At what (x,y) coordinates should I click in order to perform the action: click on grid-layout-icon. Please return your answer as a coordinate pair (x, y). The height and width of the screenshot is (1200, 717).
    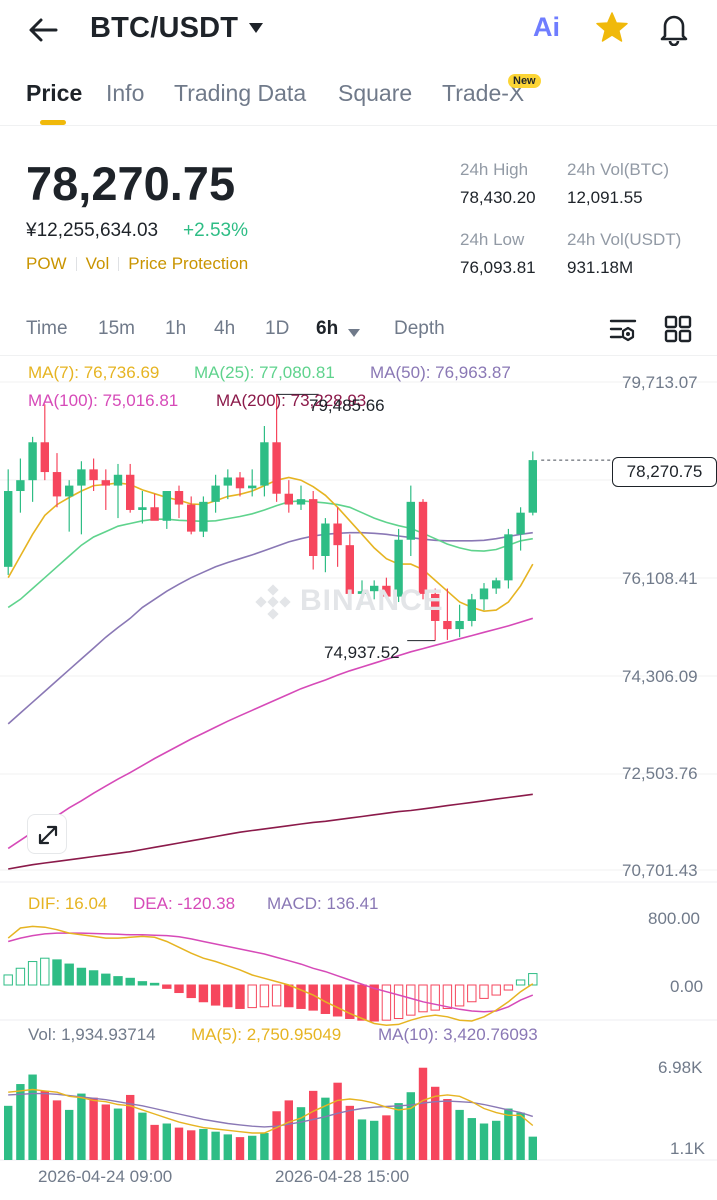
    Looking at the image, I should click on (678, 329).